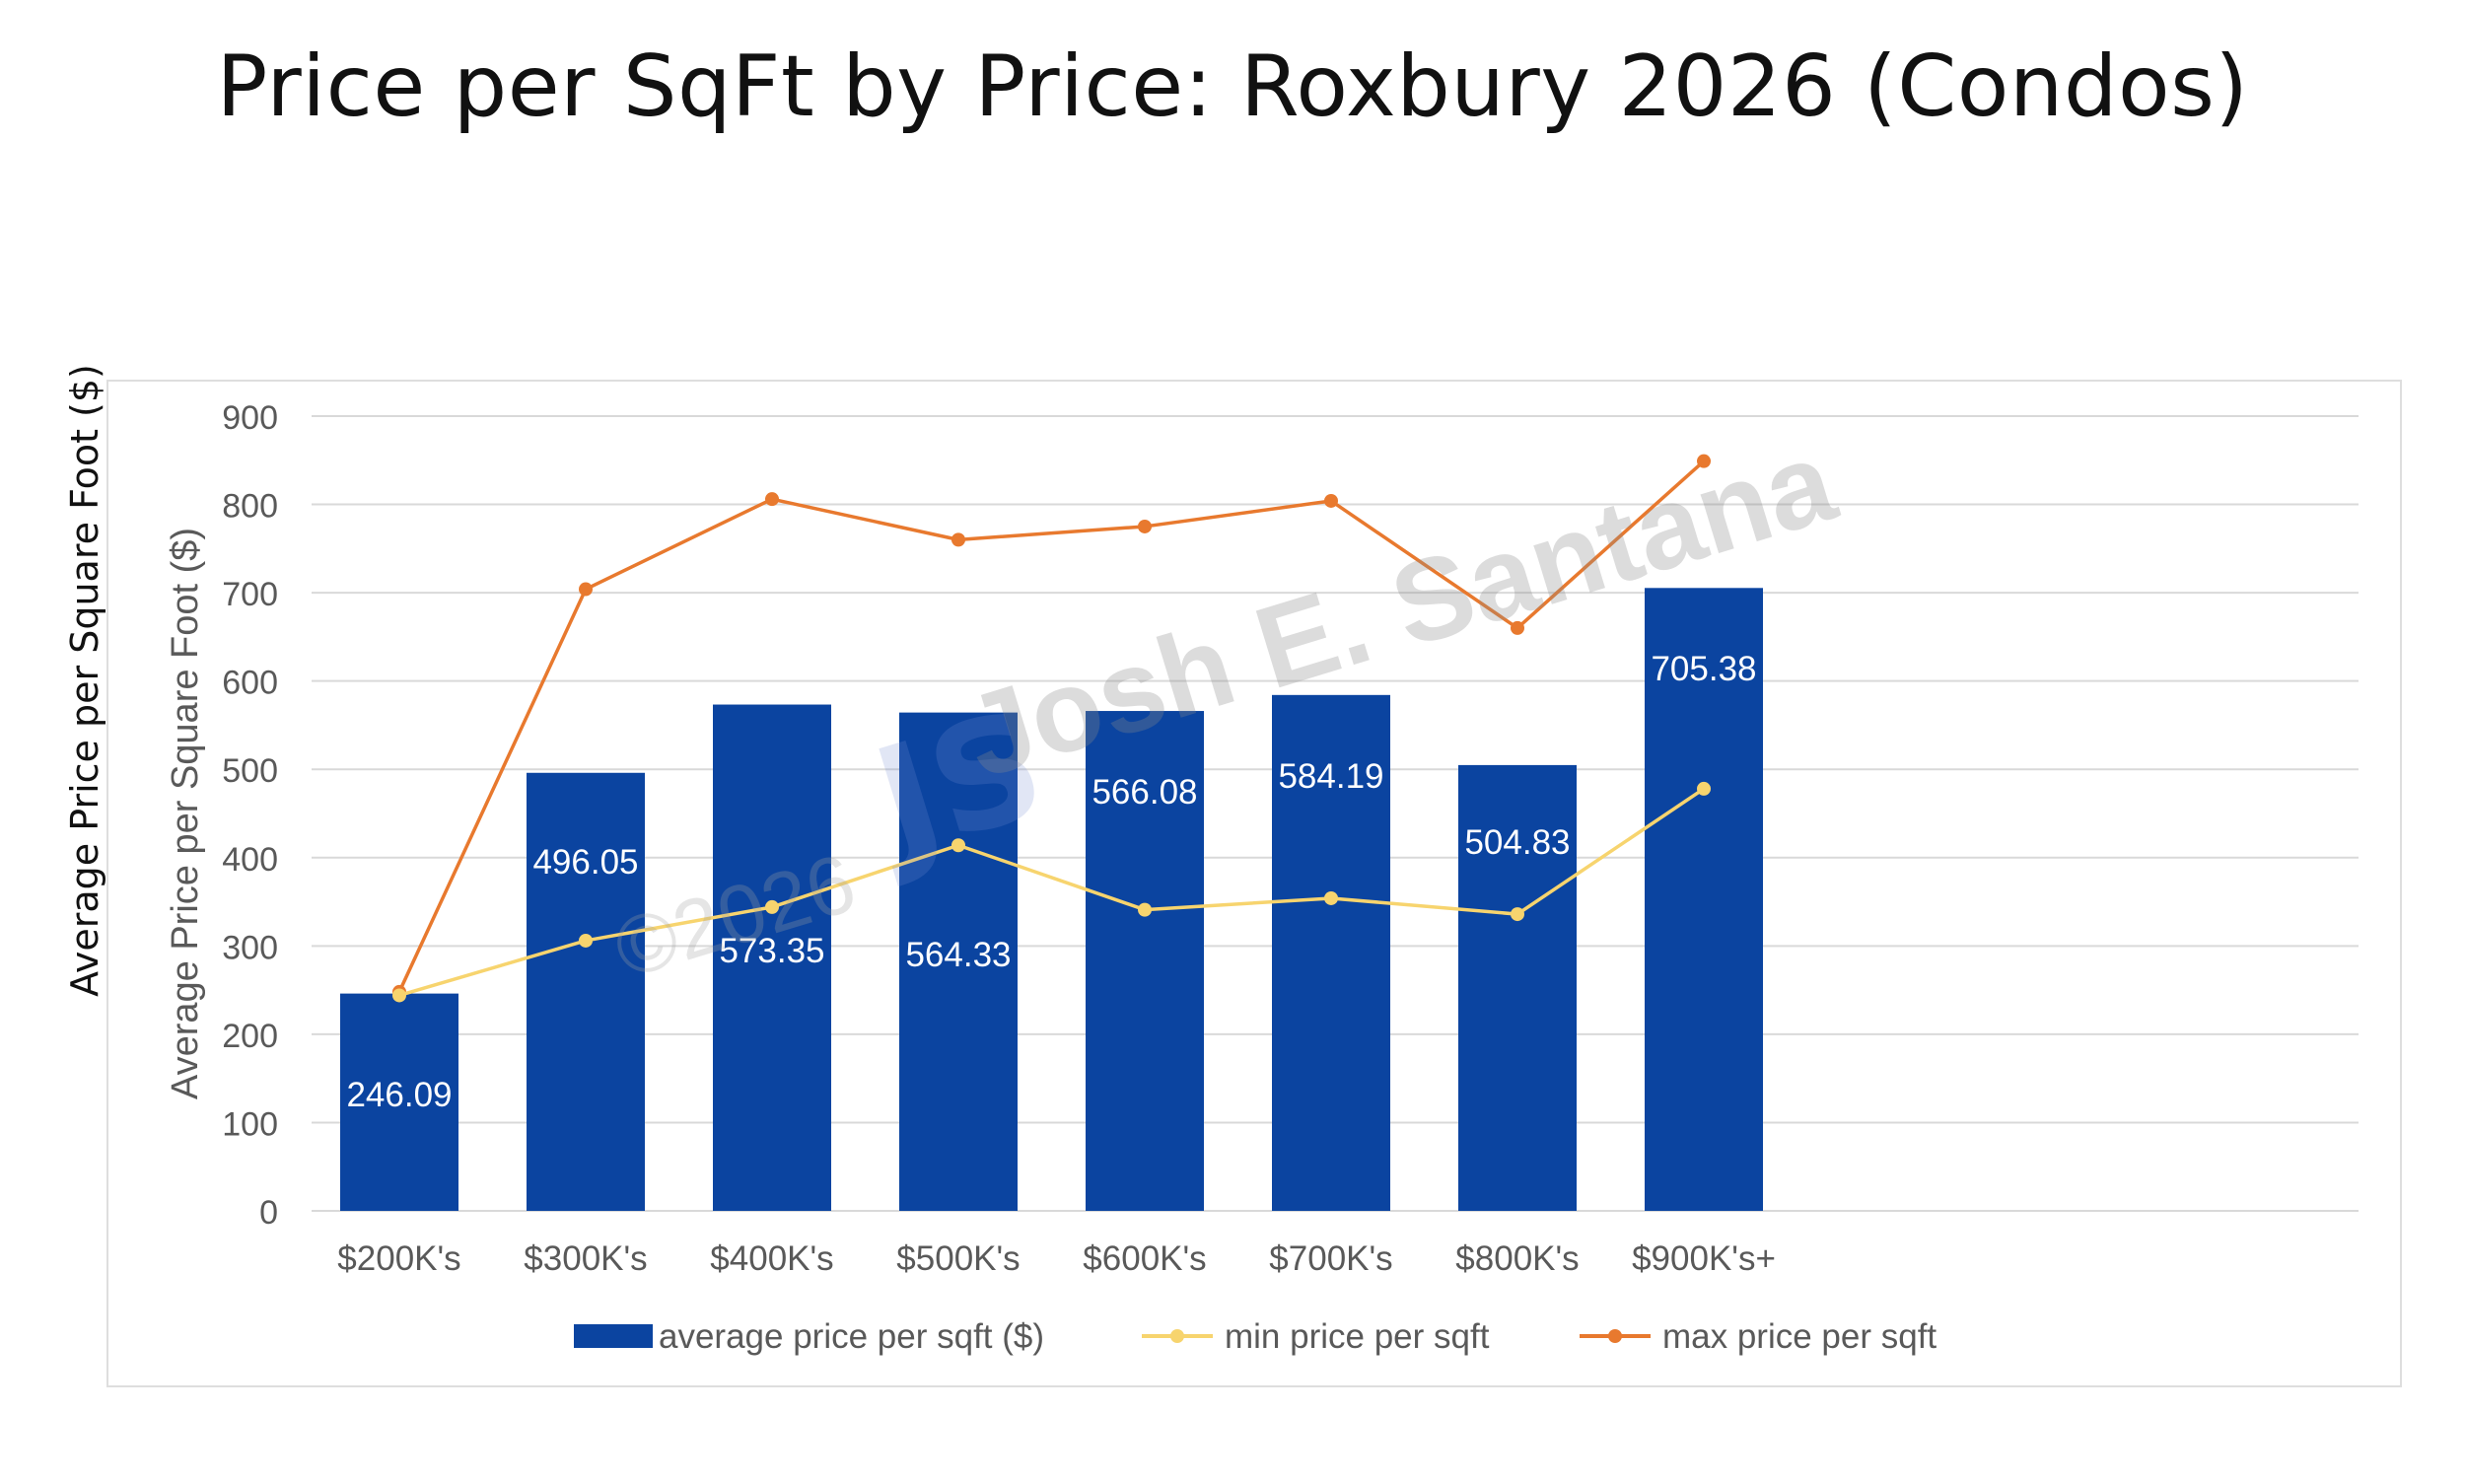 This screenshot has width=2465, height=1484. Describe the element at coordinates (771, 1258) in the screenshot. I see `x-tick-label: $400K's` at that location.